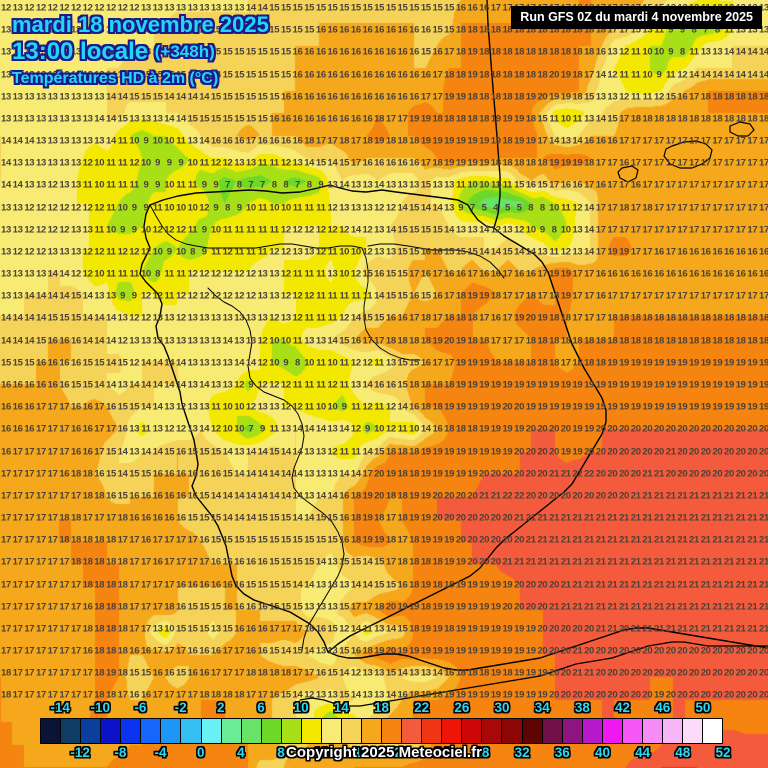 The width and height of the screenshot is (768, 768). I want to click on scale-tick-label: 16, so click(361, 752).